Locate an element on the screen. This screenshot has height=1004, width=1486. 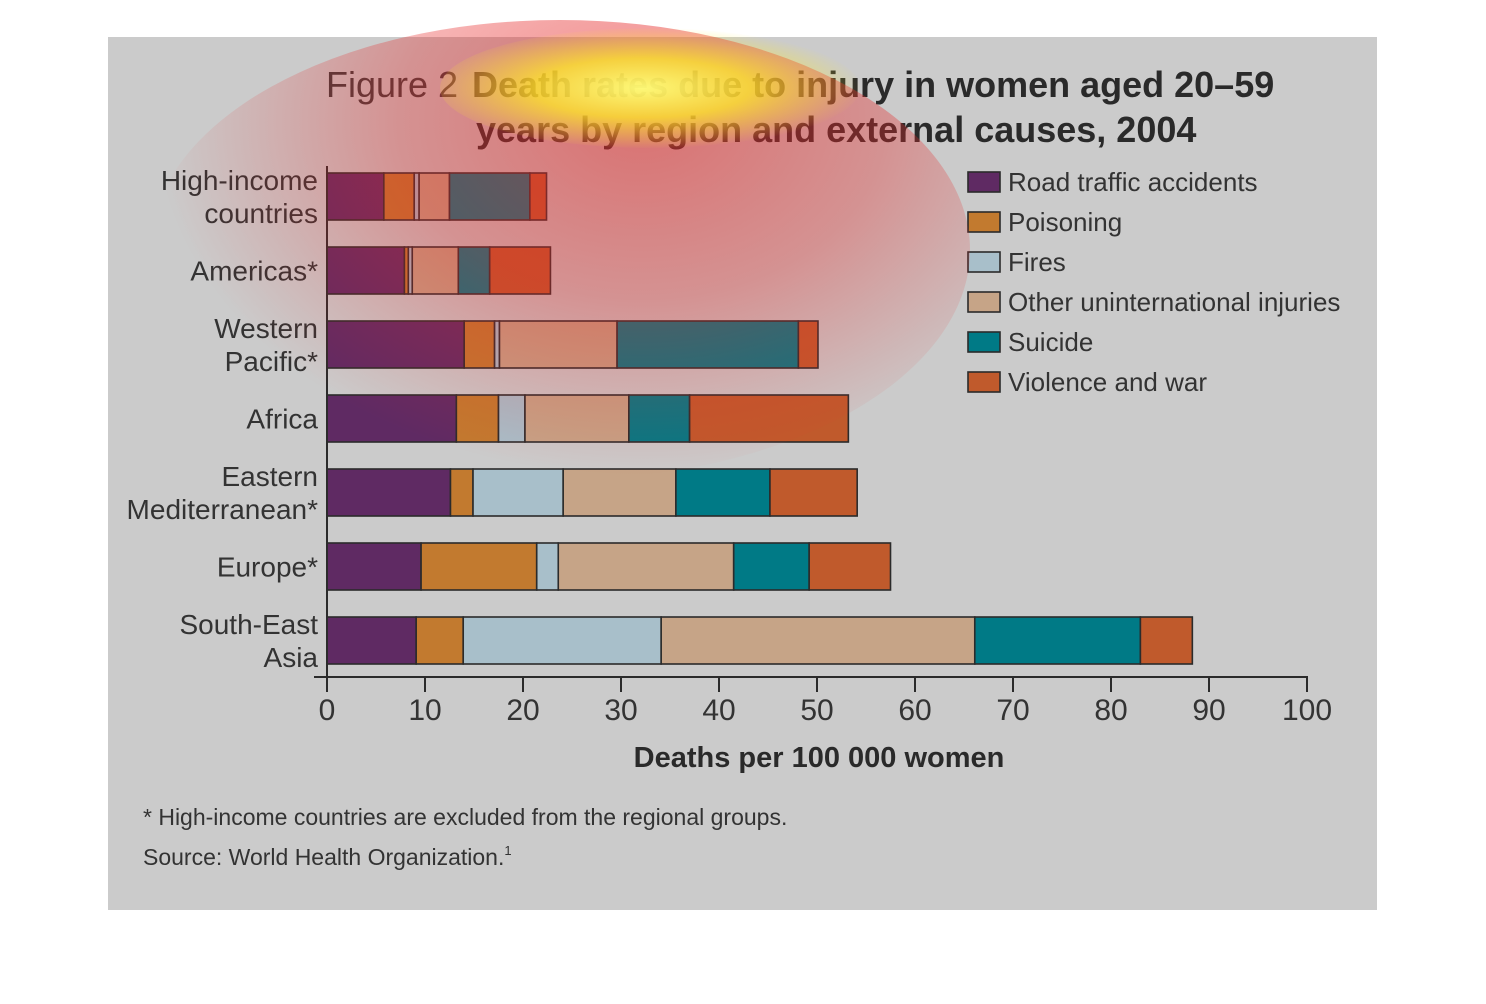
x-tick-label-4: 40 is located at coordinates (718, 710).